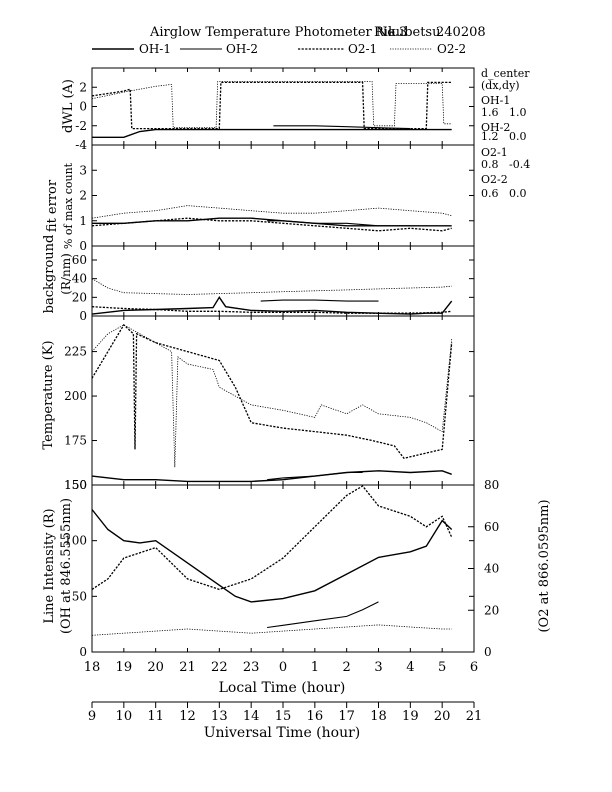 This screenshot has width=612, height=792. I want to click on ylabel-fit-error: fit error, so click(52, 205).